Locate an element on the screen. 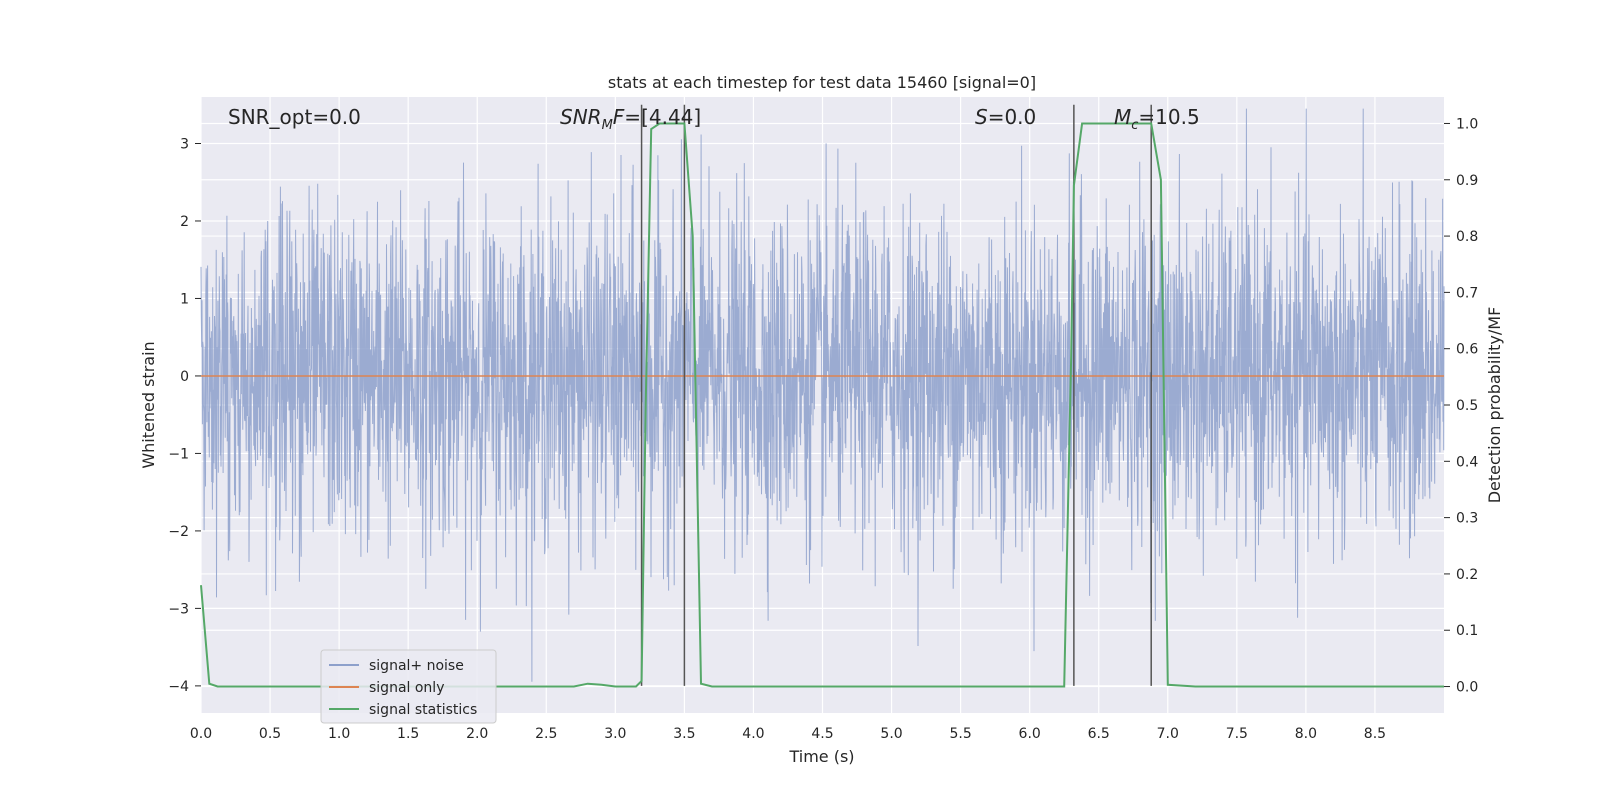 This screenshot has width=1600, height=804. y-axis-label: Whitened strain is located at coordinates (148, 404).